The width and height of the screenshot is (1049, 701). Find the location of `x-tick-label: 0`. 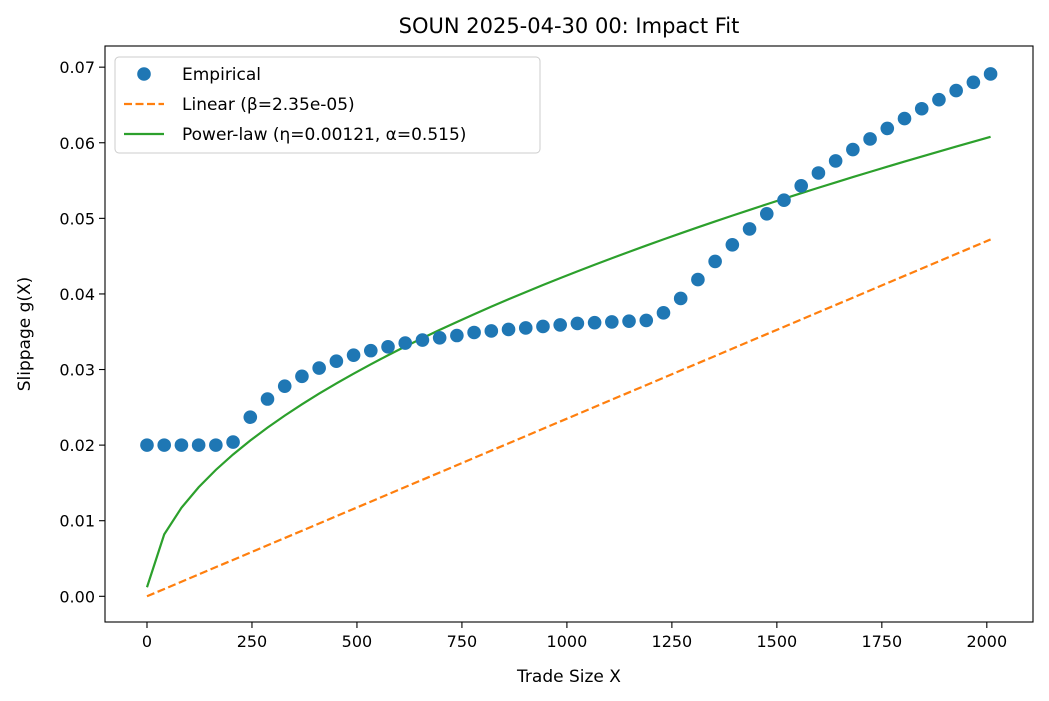

x-tick-label: 0 is located at coordinates (147, 641).